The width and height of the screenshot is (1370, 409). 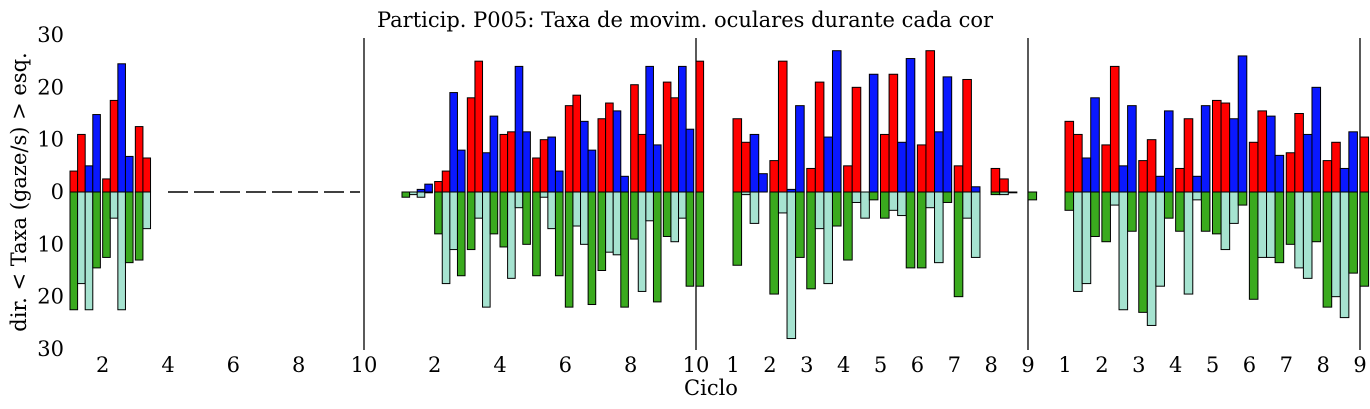 What do you see at coordinates (711, 388) in the screenshot?
I see `x-axis-label: Ciclo` at bounding box center [711, 388].